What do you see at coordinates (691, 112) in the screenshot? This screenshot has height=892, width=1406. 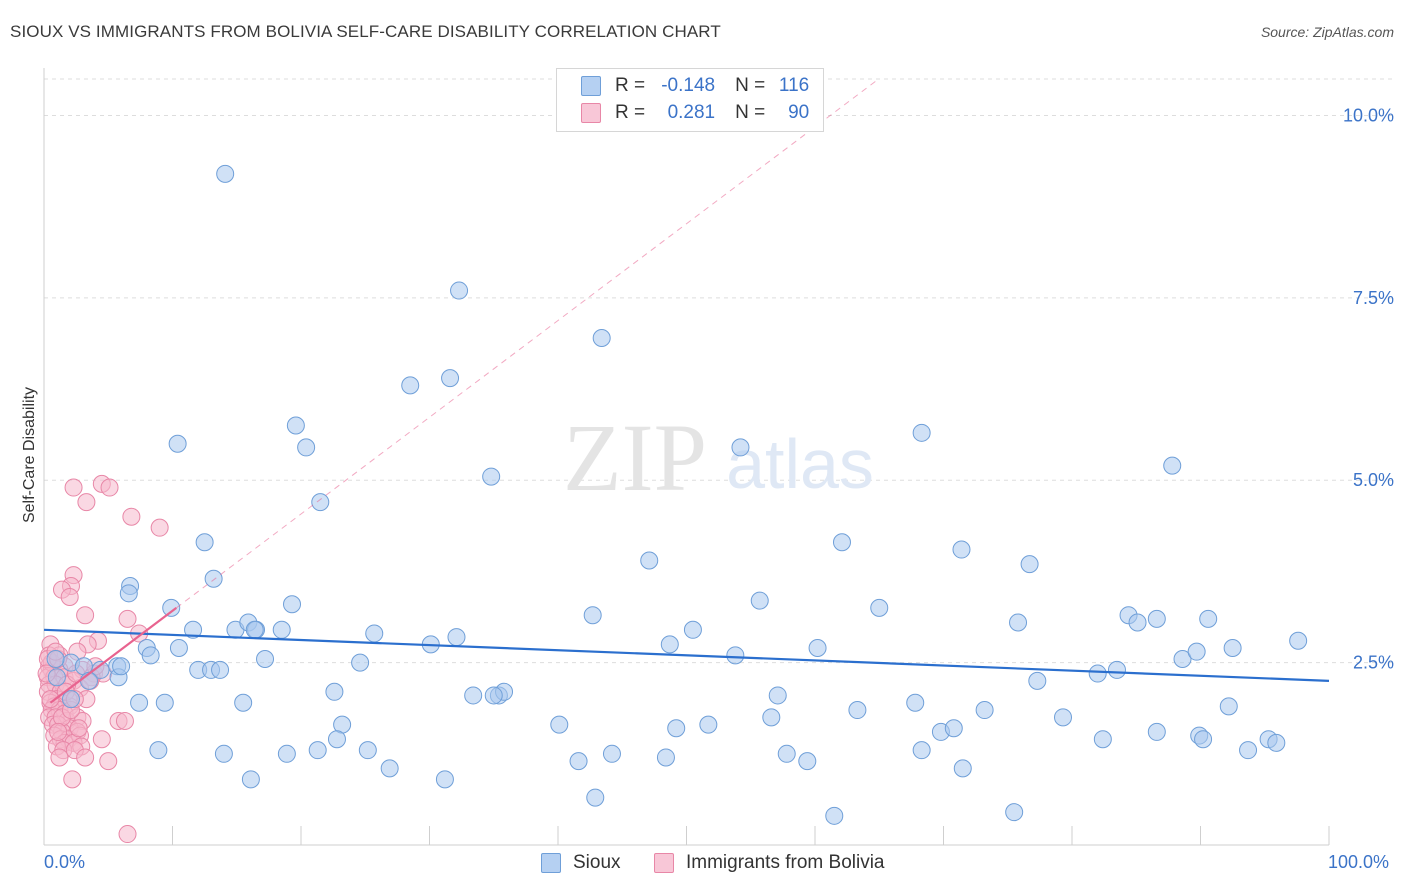 I see `legend-r-value: 0.281` at bounding box center [691, 112].